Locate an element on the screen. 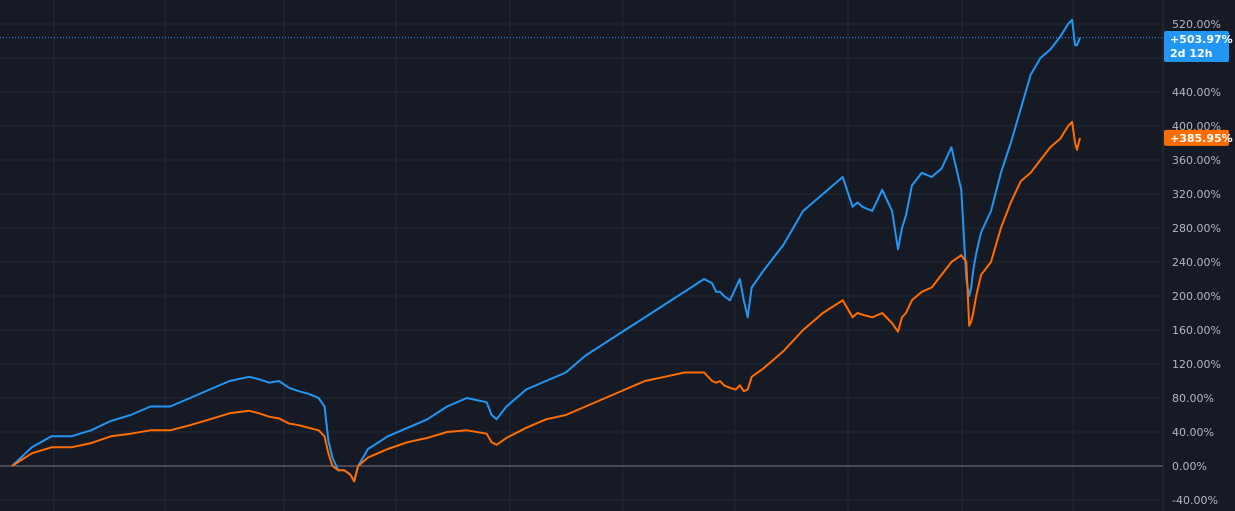  badge-blue-value: +503.97% is located at coordinates (1201, 39).